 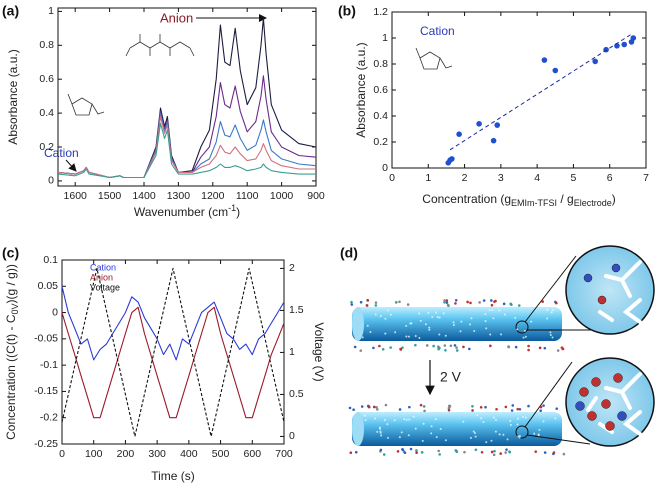 What do you see at coordinates (179, 196) in the screenshot?
I see `x-tick-label: 1300` at bounding box center [179, 196].